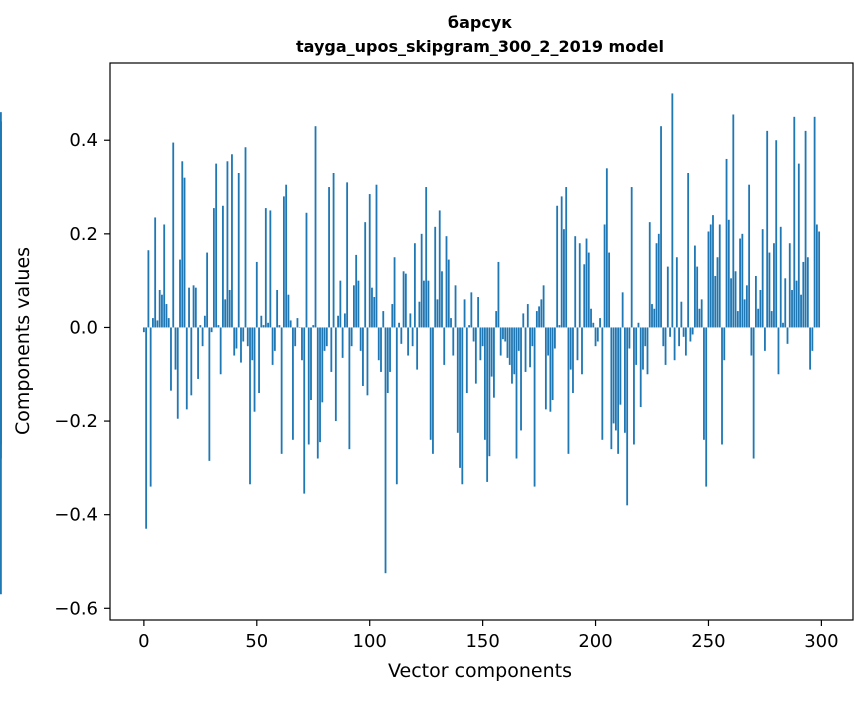 Image resolution: width=867 pixels, height=701 pixels. I want to click on x-tick-label: 0, so click(143, 641).